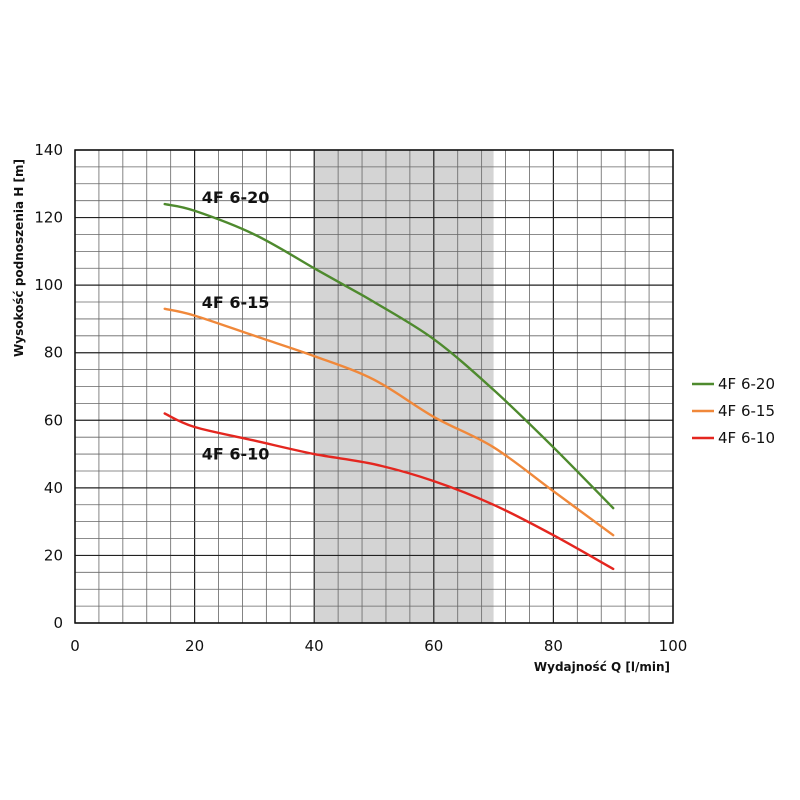 The height and width of the screenshot is (800, 800). I want to click on legend-label: 4F 6-20, so click(746, 384).